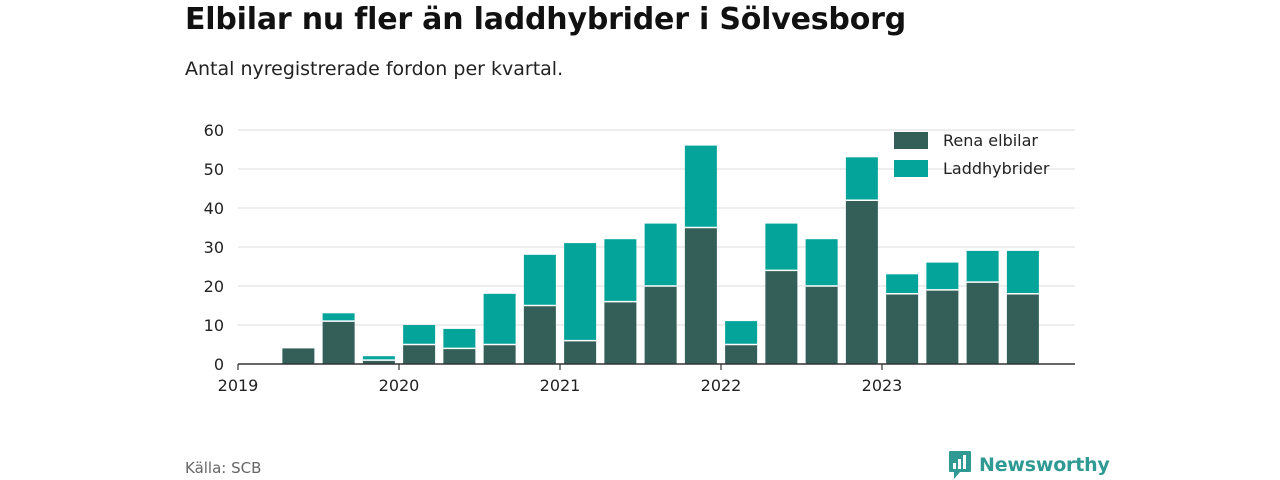 The width and height of the screenshot is (1280, 480). Describe the element at coordinates (721, 385) in the screenshot. I see `x-tick-label: 2022` at that location.